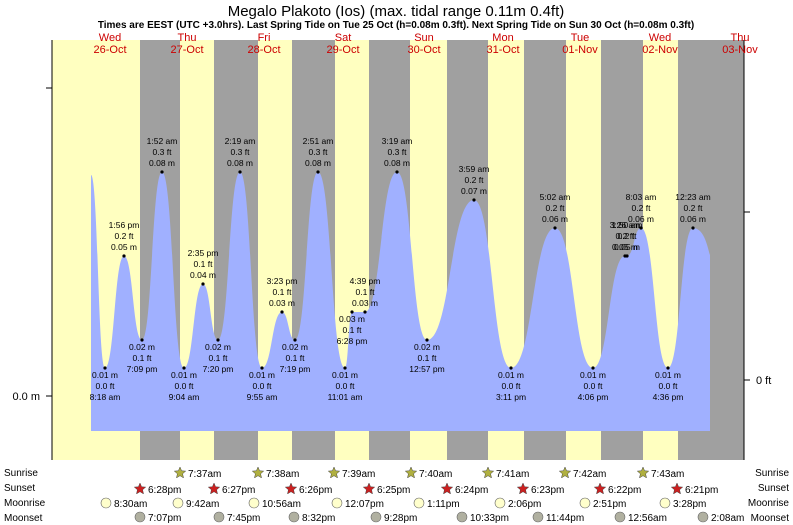  What do you see at coordinates (770, 518) in the screenshot?
I see `astro-row-label-right: Moonset` at bounding box center [770, 518].